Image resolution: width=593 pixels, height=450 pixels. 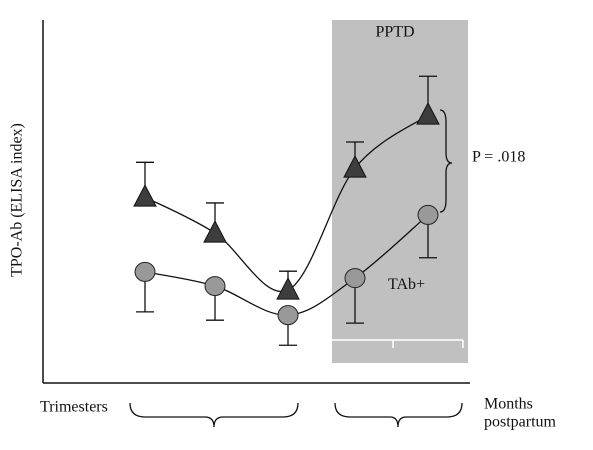 What do you see at coordinates (508, 404) in the screenshot?
I see `x-label-right: Months` at bounding box center [508, 404].